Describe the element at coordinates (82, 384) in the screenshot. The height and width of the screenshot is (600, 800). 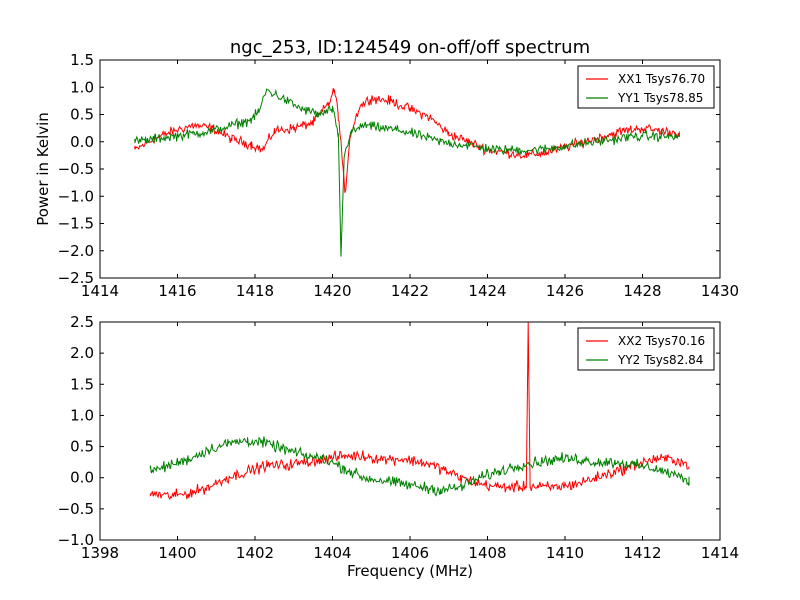
I see `bottom-y-tick-label: 1.5` at that location.